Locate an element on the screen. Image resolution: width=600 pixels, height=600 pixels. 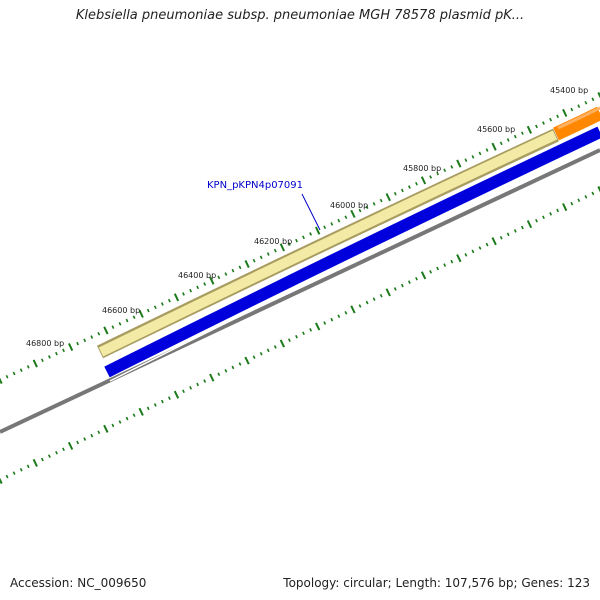
gene-label: KPN_pKPN4p07091 is located at coordinates (255, 185).